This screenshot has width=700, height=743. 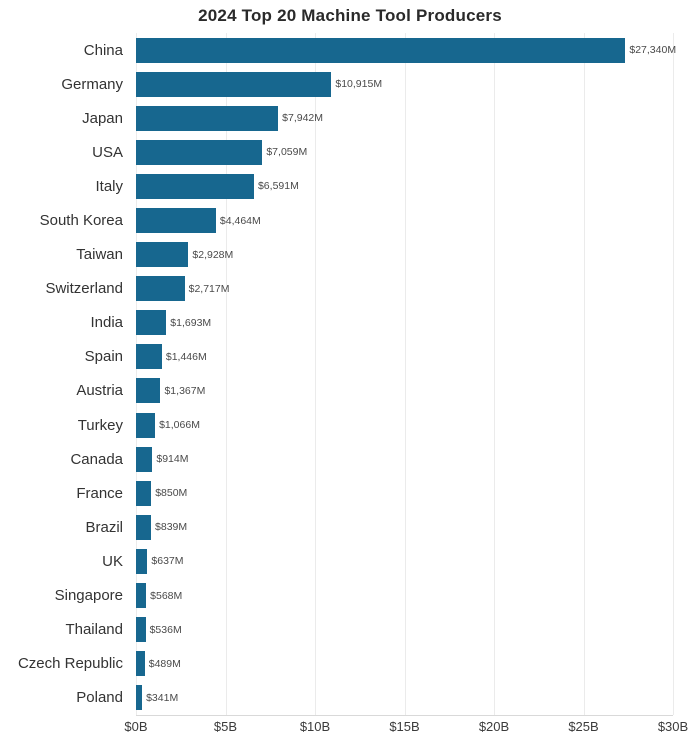 I want to click on value-label: $27,340M, so click(x=653, y=50).